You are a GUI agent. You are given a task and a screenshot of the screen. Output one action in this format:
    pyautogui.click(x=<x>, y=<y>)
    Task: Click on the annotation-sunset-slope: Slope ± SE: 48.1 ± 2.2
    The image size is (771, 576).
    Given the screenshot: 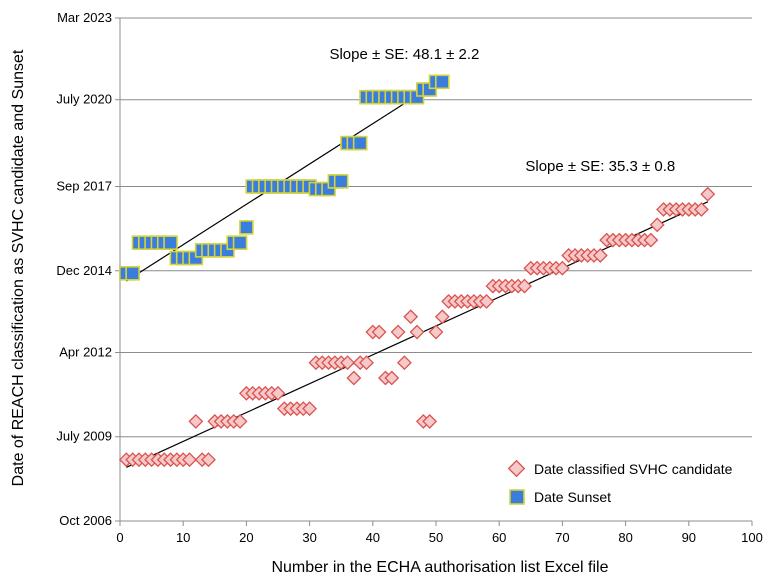 What is the action you would take?
    pyautogui.click(x=404, y=54)
    